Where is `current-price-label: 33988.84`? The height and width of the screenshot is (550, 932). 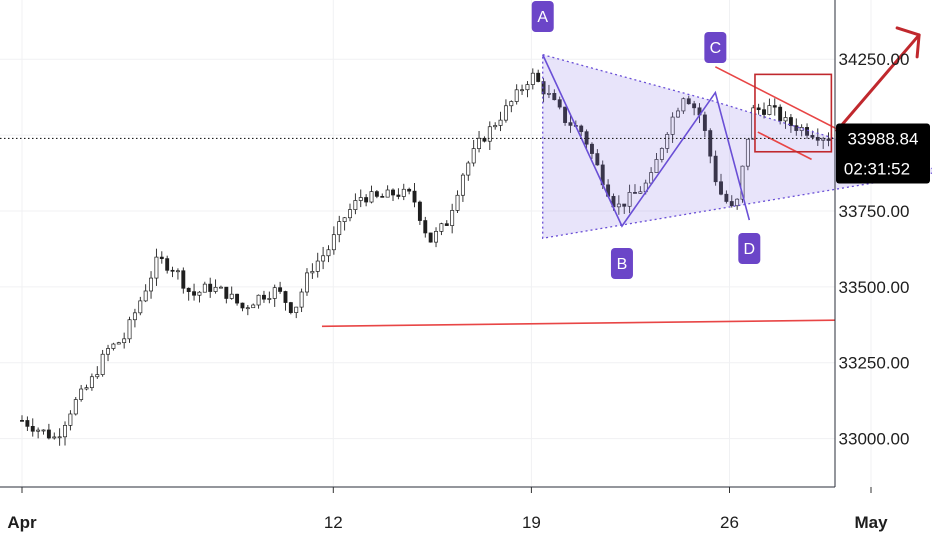 current-price-label: 33988.84 is located at coordinates (883, 138).